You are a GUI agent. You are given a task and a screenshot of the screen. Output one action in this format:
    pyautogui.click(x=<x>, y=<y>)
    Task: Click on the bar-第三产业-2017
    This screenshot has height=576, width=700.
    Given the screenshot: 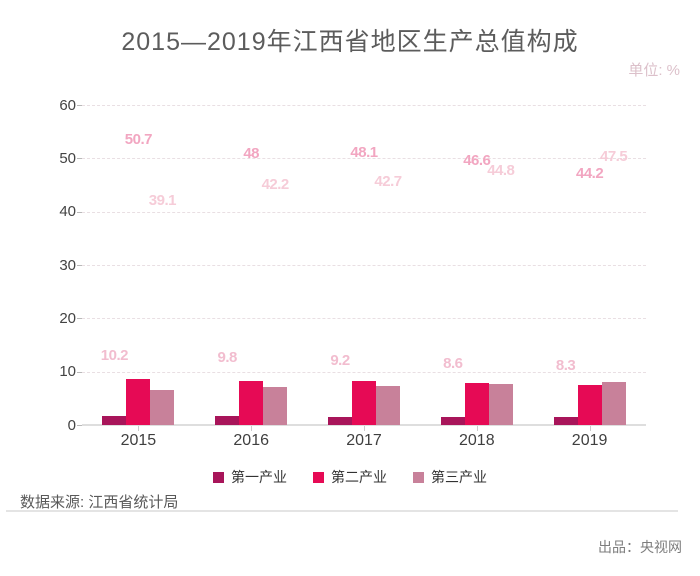 What is the action you would take?
    pyautogui.click(x=388, y=405)
    